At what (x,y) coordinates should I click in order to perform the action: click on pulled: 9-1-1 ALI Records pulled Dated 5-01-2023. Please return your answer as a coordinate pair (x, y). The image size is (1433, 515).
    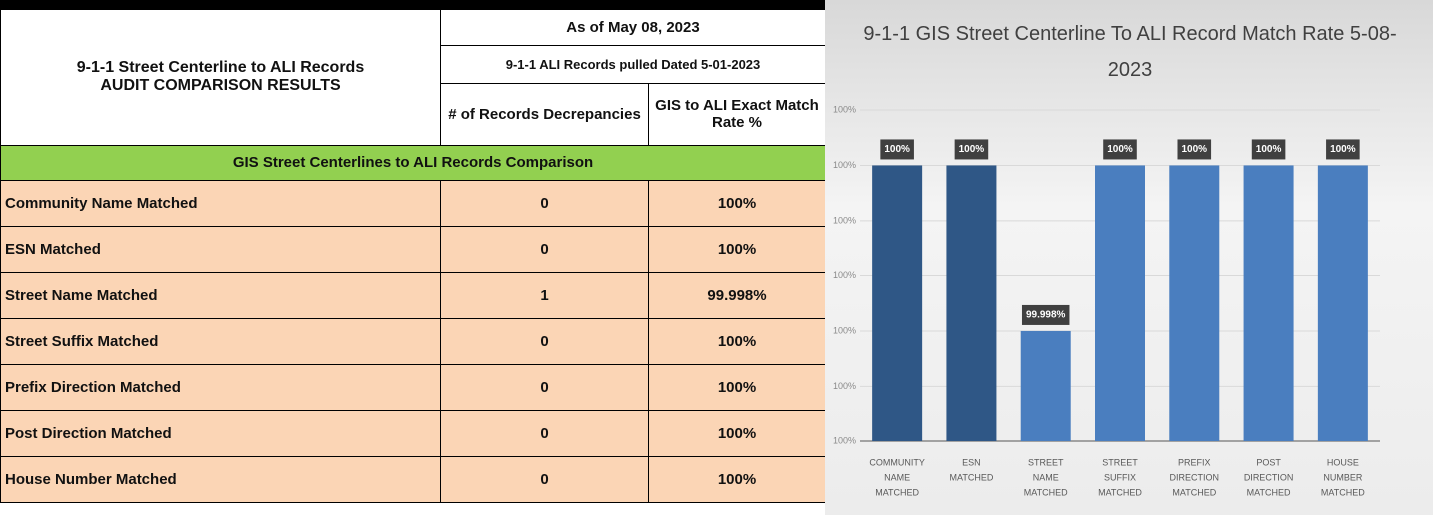
    Looking at the image, I should click on (633, 64).